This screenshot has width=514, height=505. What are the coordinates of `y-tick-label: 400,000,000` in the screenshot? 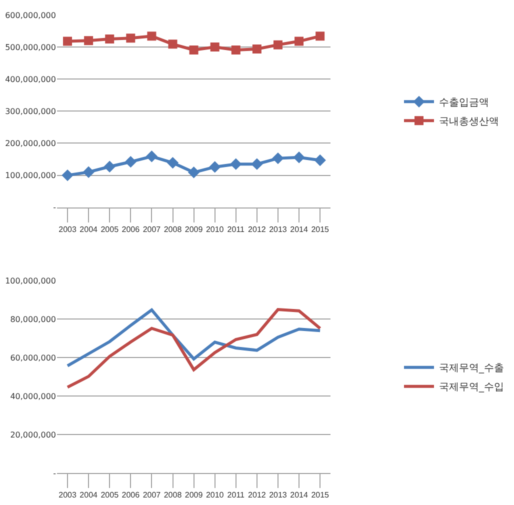 It's located at (30, 79).